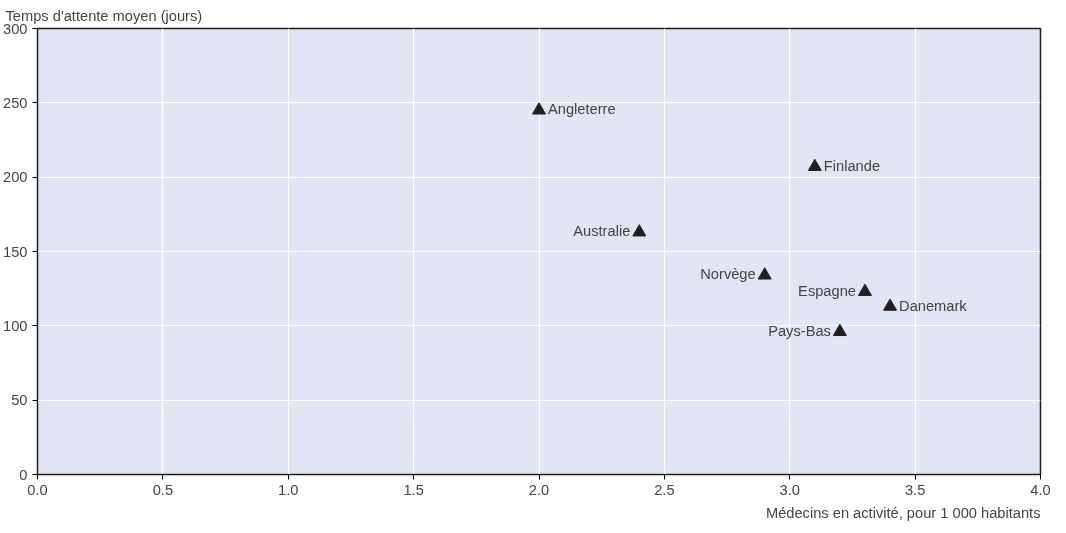 The width and height of the screenshot is (1066, 533). Describe the element at coordinates (288, 489) in the screenshot. I see `x-tick-label: 1.0` at that location.